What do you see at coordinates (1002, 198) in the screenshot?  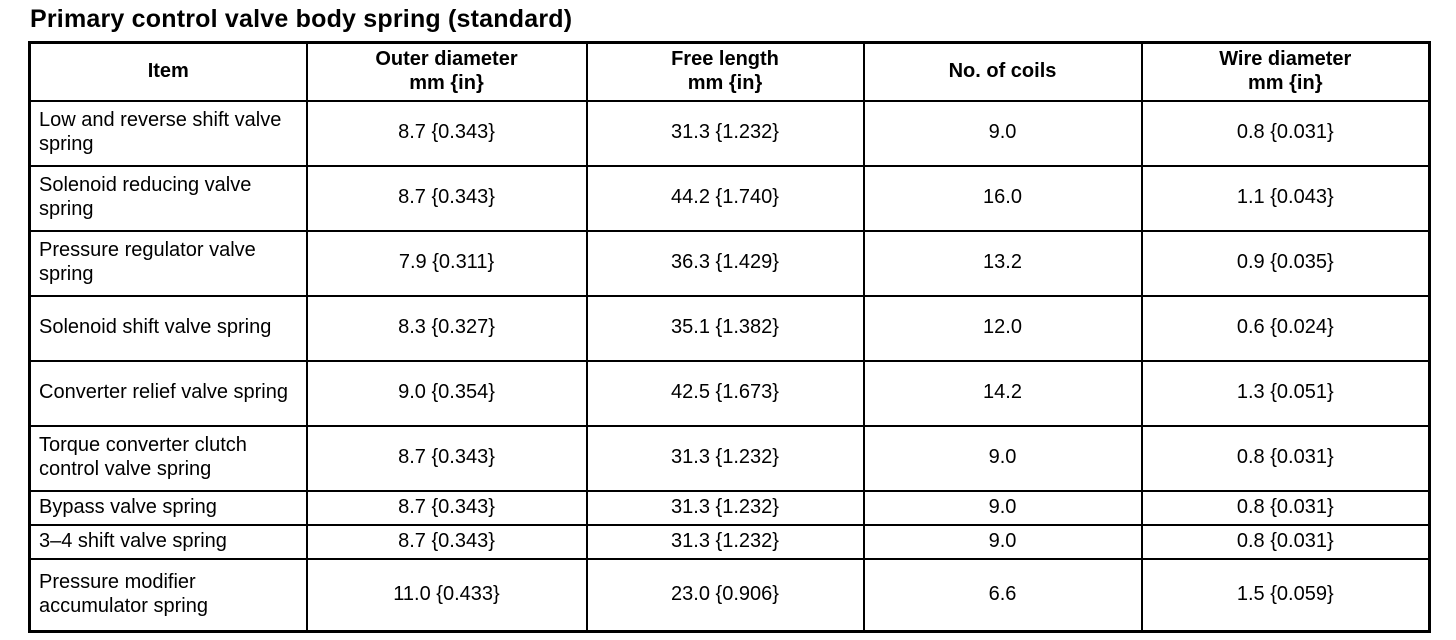 I see `coils-cell: 16.0` at bounding box center [1002, 198].